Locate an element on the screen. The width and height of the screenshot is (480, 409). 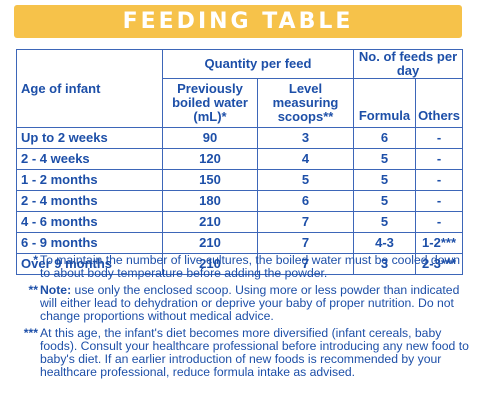
table-row: 2 - 4 months 180 6 5 - is located at coordinates (240, 201).